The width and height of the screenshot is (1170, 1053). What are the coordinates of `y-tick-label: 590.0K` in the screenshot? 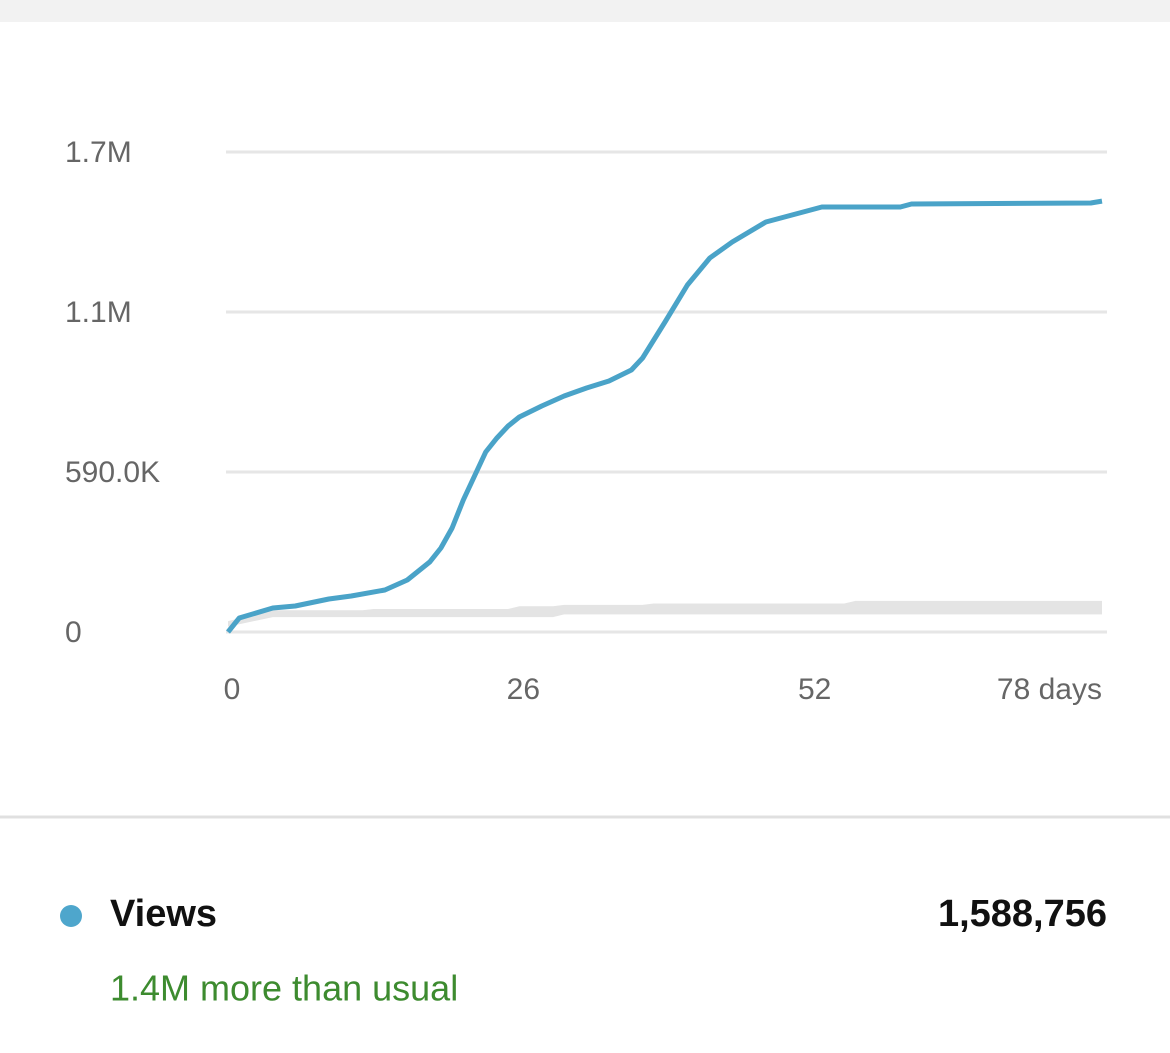 It's located at (112, 472).